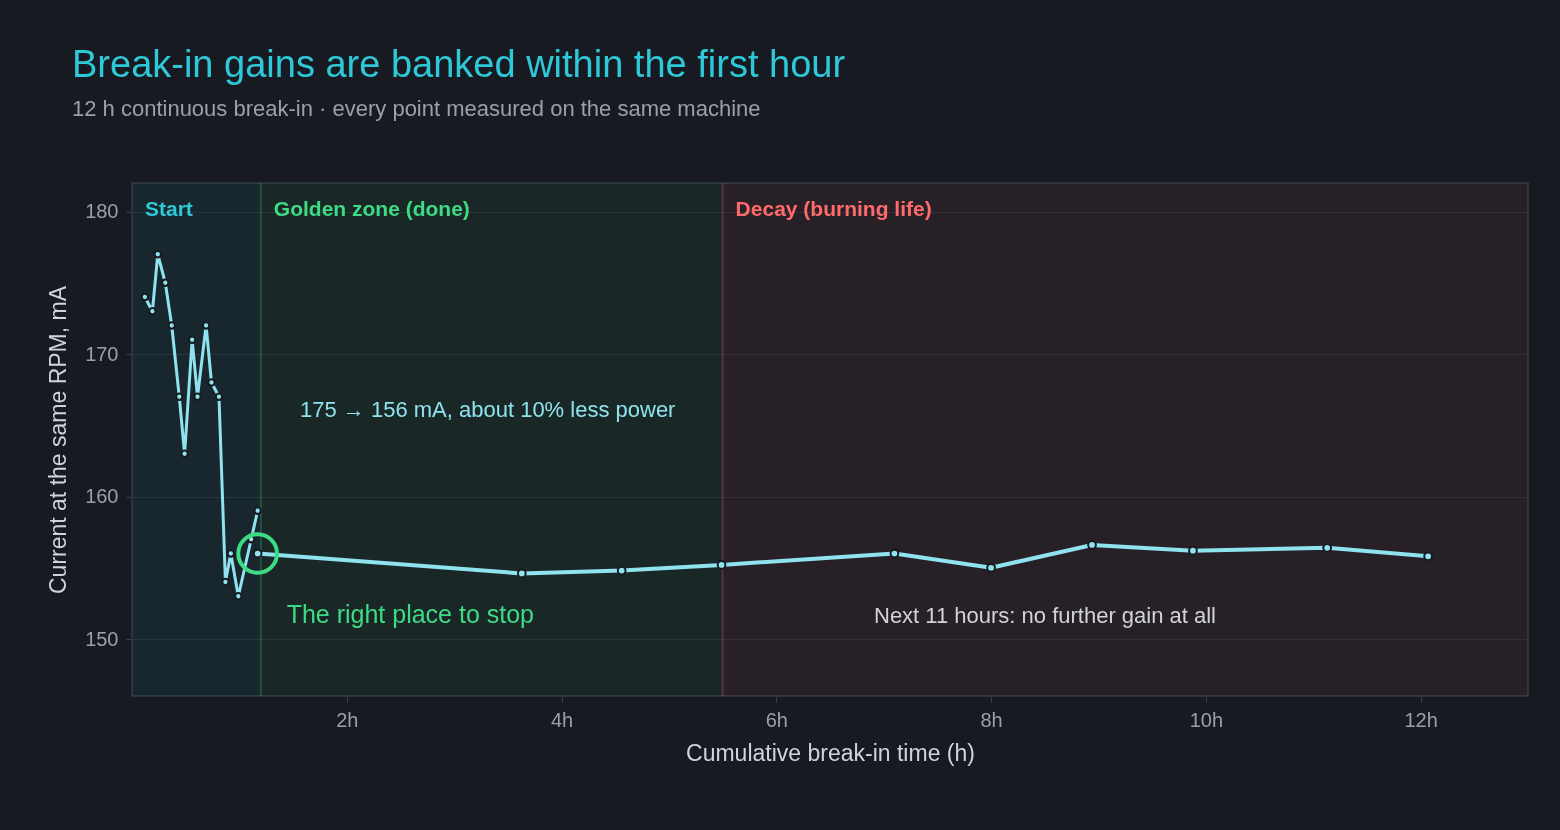  I want to click on chart-subtitle: 12 h continuous break-in · every point measured on the same machine, so click(416, 108).